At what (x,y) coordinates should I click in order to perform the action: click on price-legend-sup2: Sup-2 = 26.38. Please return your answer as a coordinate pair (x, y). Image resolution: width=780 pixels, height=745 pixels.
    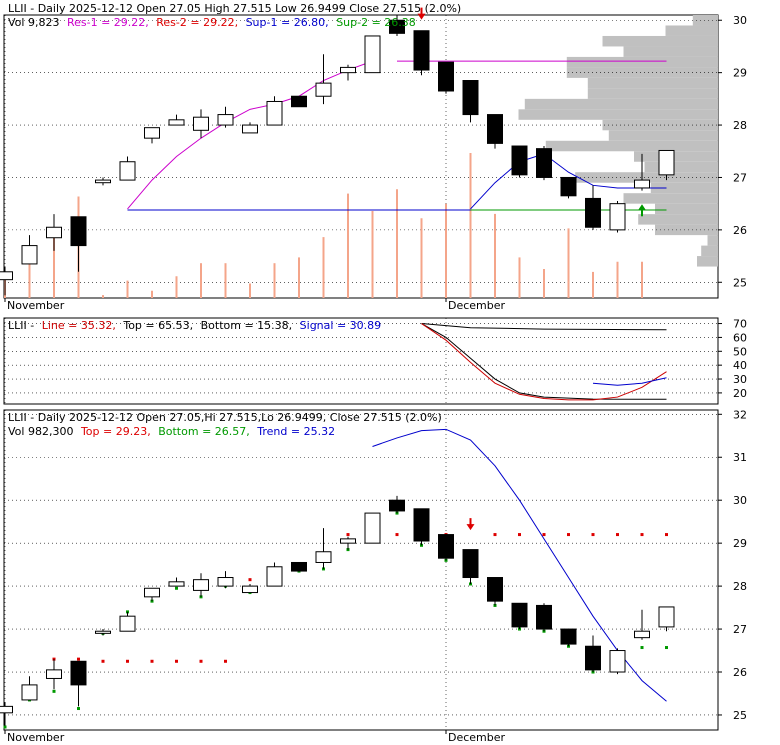
    Looking at the image, I should click on (376, 22).